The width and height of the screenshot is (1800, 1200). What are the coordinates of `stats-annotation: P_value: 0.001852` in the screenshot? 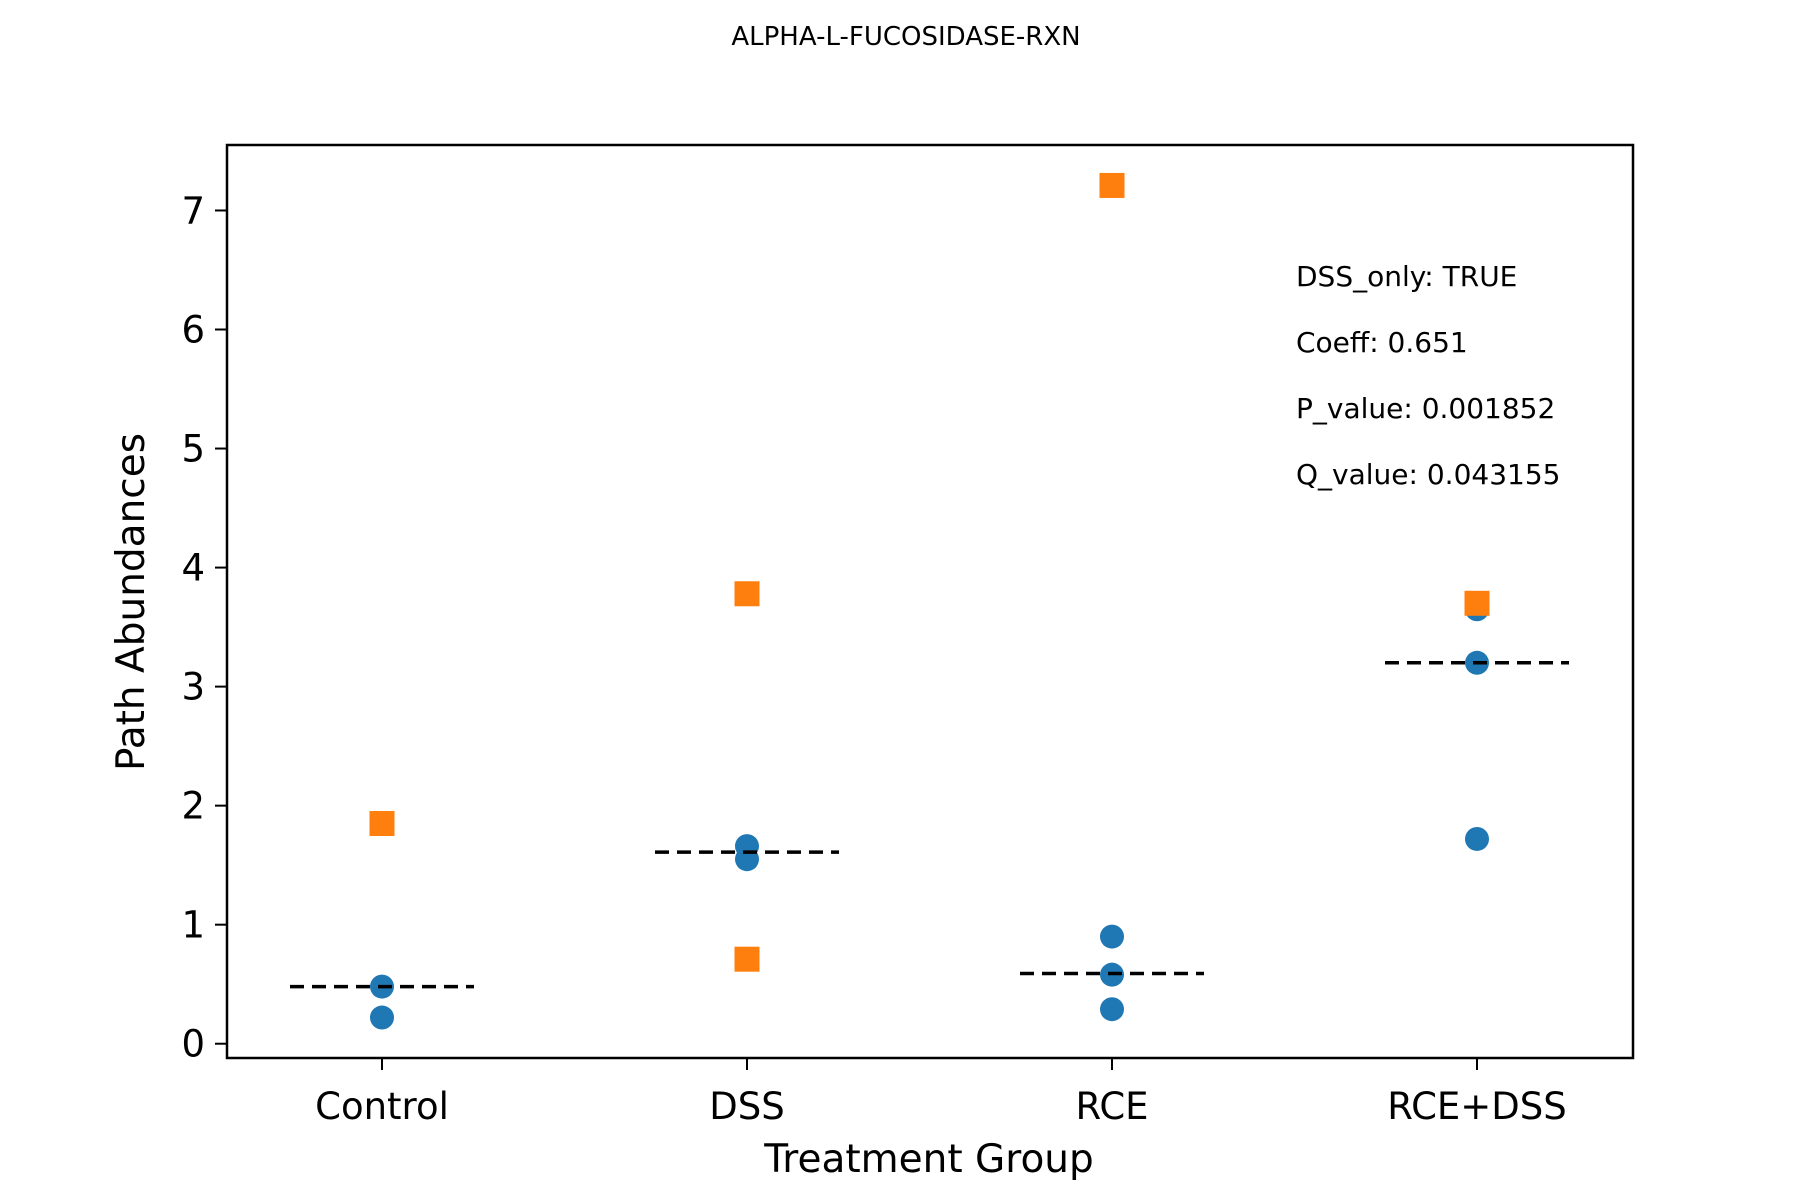 It's located at (1425, 408).